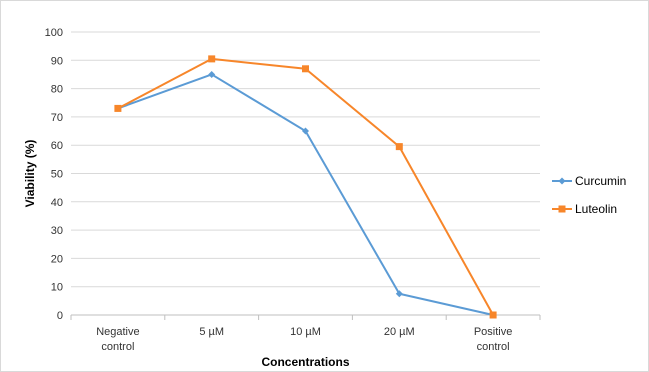 Image resolution: width=649 pixels, height=372 pixels. What do you see at coordinates (596, 209) in the screenshot?
I see `legend-label-luteolin: Luteolin` at bounding box center [596, 209].